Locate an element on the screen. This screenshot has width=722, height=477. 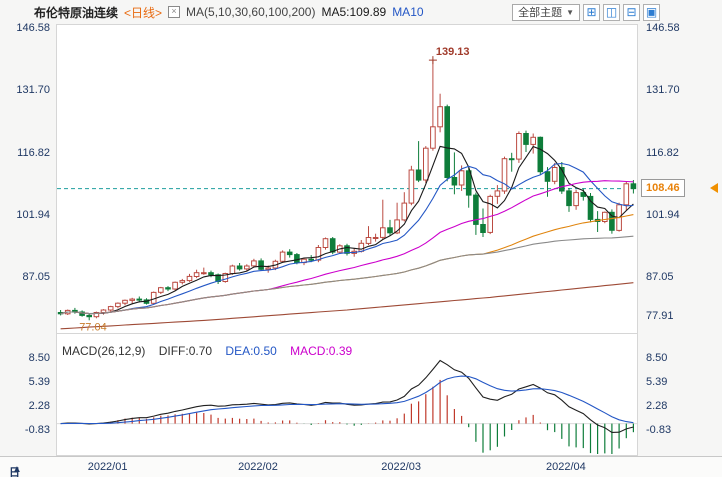
svg-text: 139.13 is located at coordinates (453, 52).